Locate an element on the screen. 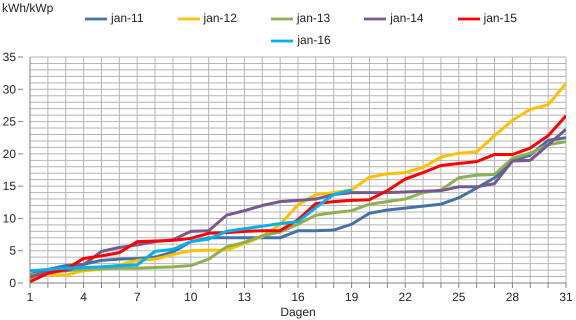 This screenshot has height=320, width=576. y-tick-label: 0 is located at coordinates (12, 283).